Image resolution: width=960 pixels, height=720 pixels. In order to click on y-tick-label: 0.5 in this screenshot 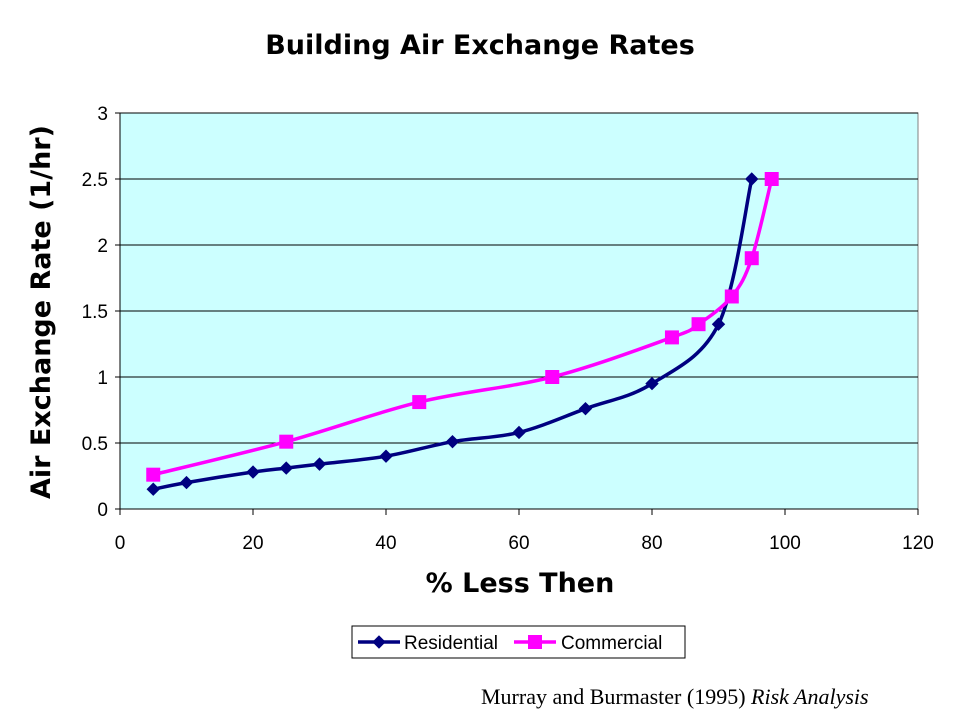, I will do `click(95, 444)`.